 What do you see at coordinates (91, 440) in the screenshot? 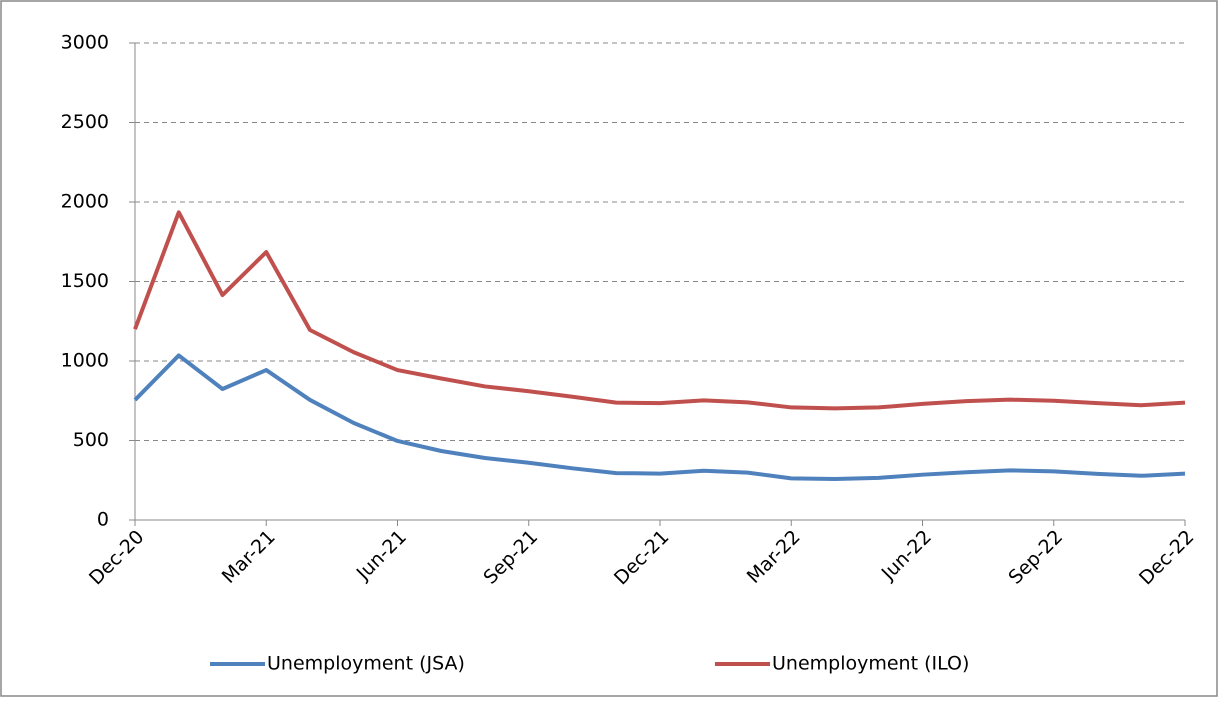
I see `y-tick-label: 500` at bounding box center [91, 440].